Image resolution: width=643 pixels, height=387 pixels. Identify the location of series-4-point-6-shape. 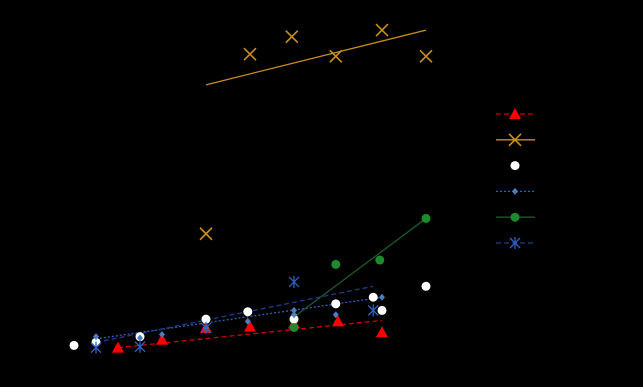
(294, 310).